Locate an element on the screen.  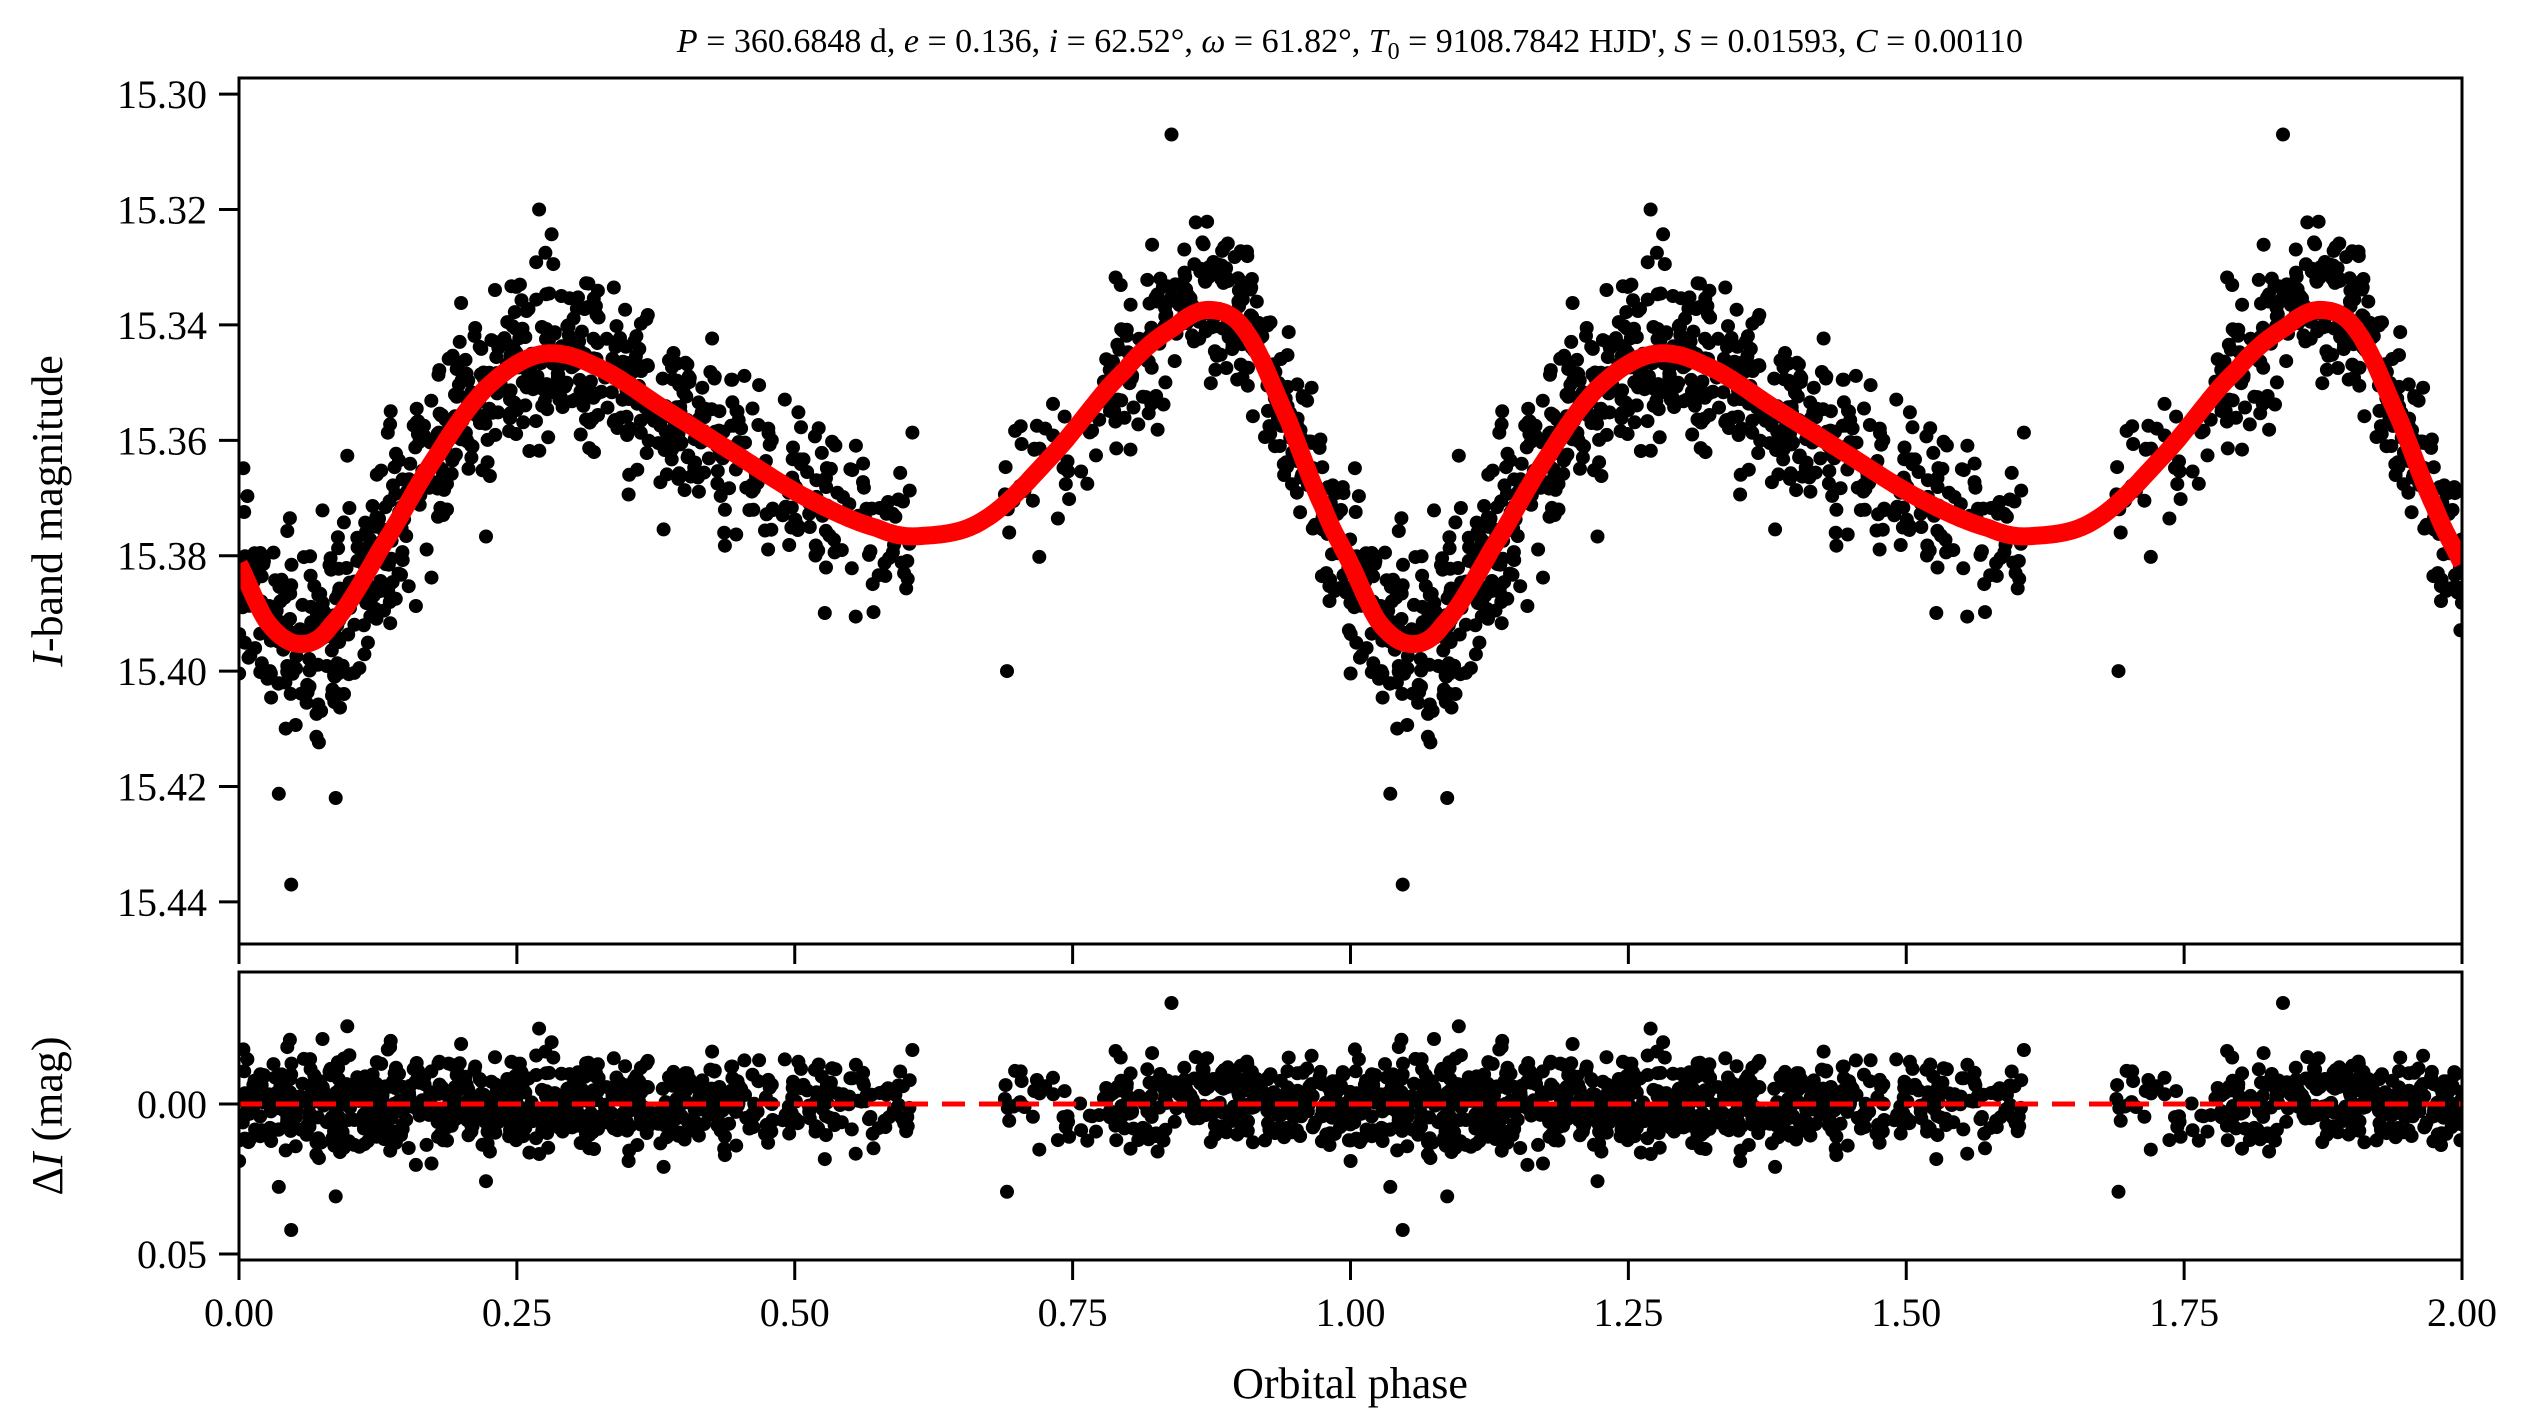
title-part: = 61.82°, is located at coordinates (1296, 41).